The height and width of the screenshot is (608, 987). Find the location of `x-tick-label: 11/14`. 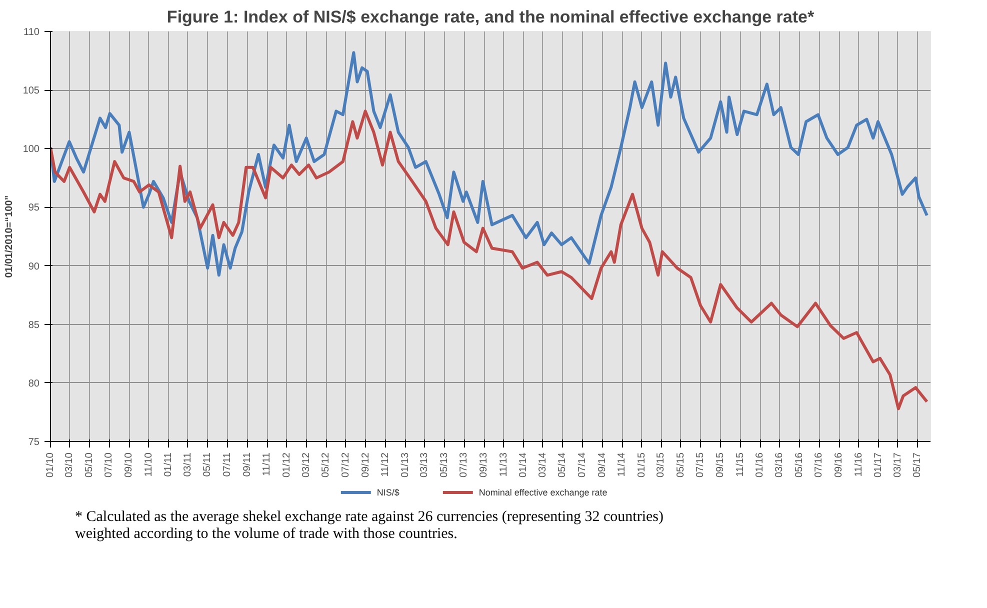

x-tick-label: 11/14 is located at coordinates (622, 464).